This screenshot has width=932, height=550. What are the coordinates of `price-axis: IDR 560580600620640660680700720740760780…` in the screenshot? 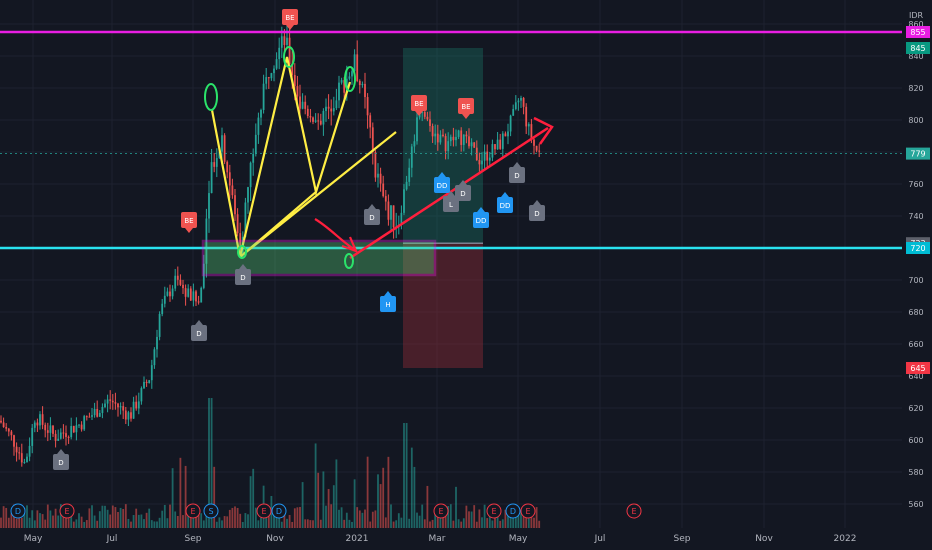 It's located at (917, 264).